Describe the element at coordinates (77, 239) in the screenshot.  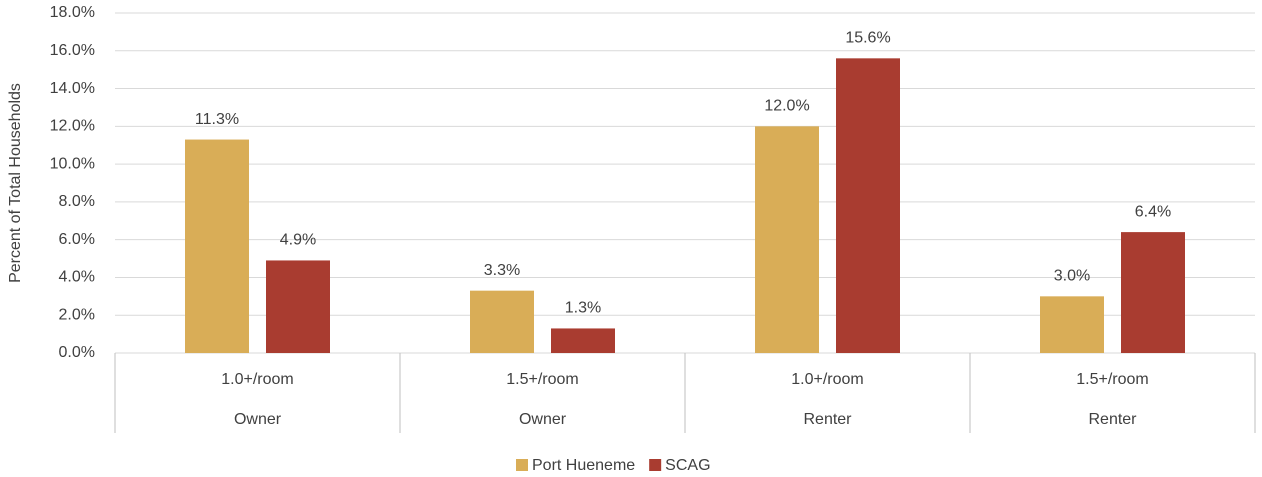
I see `y-tick-label: 6.0%` at that location.